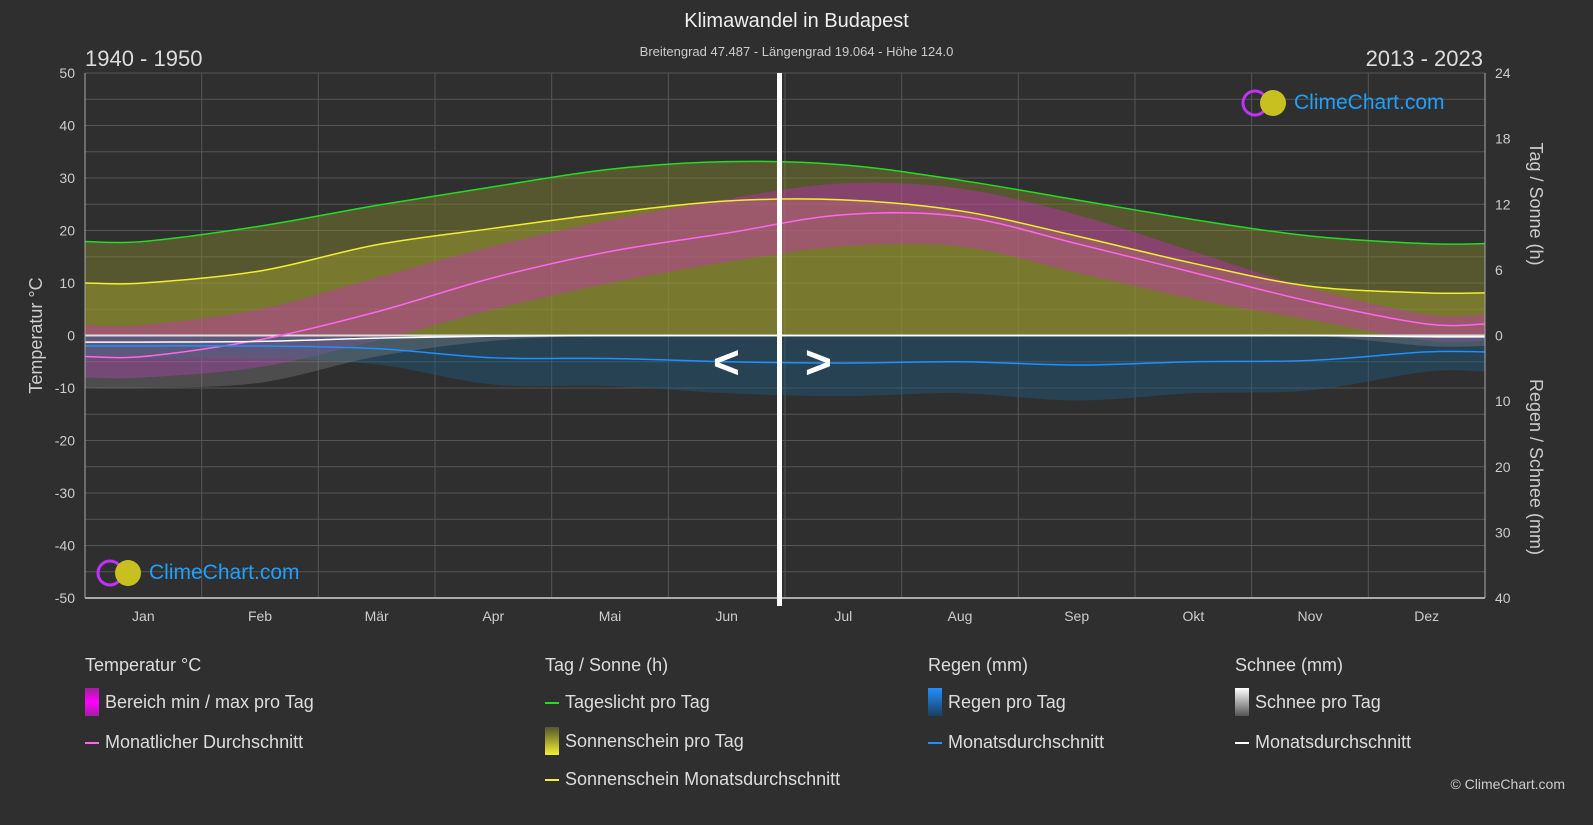  I want to click on sunshine-avg-line, so click(785, 246).